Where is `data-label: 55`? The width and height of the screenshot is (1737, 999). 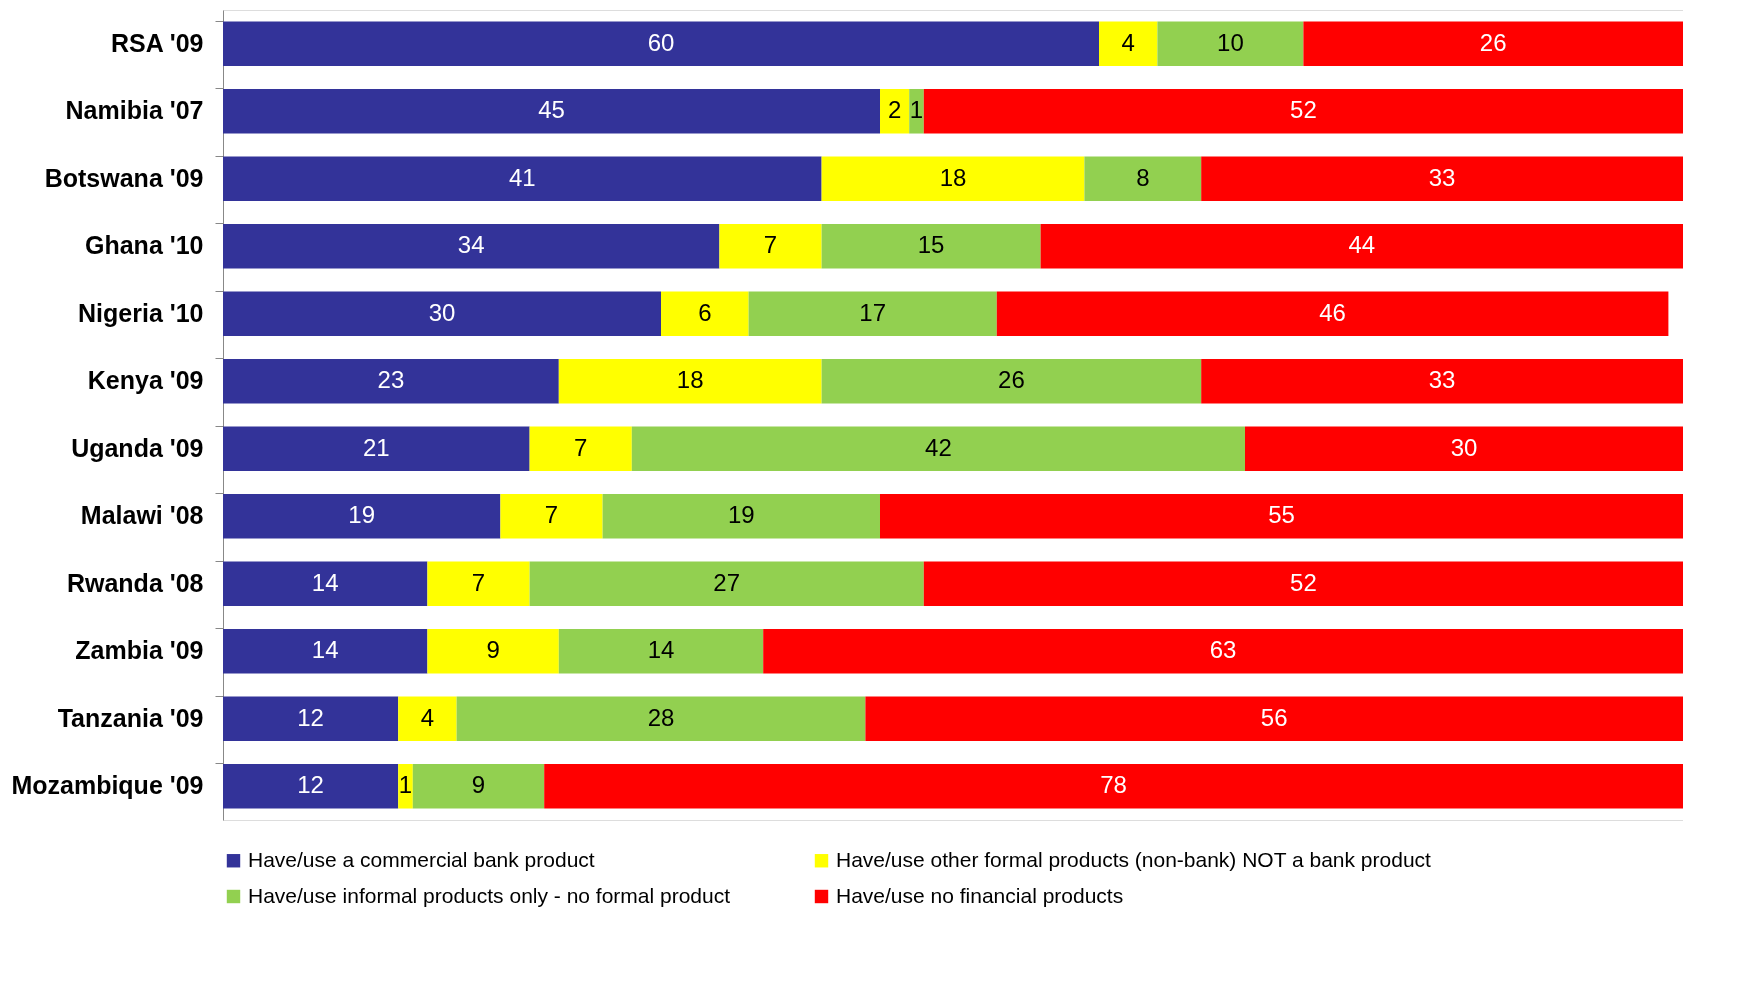 data-label: 55 is located at coordinates (1281, 515).